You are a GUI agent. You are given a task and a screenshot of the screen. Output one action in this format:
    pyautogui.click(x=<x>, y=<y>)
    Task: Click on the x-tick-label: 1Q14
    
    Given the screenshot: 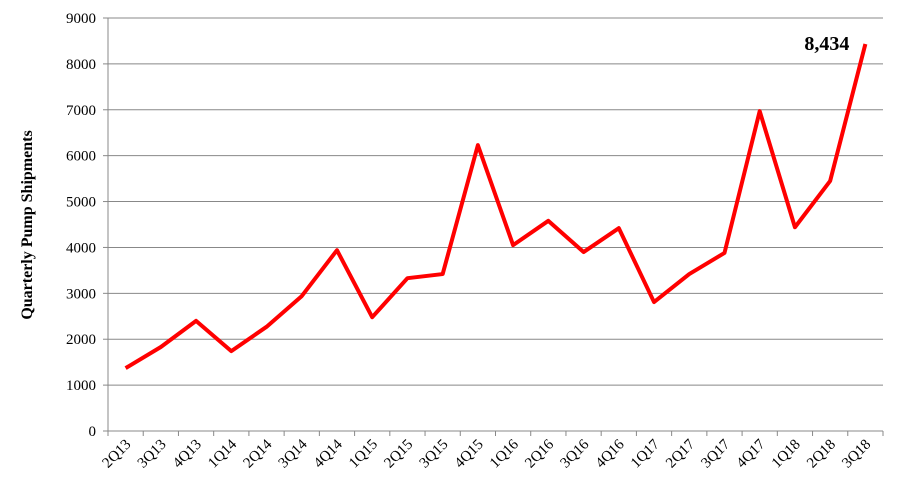 What is the action you would take?
    pyautogui.click(x=222, y=453)
    